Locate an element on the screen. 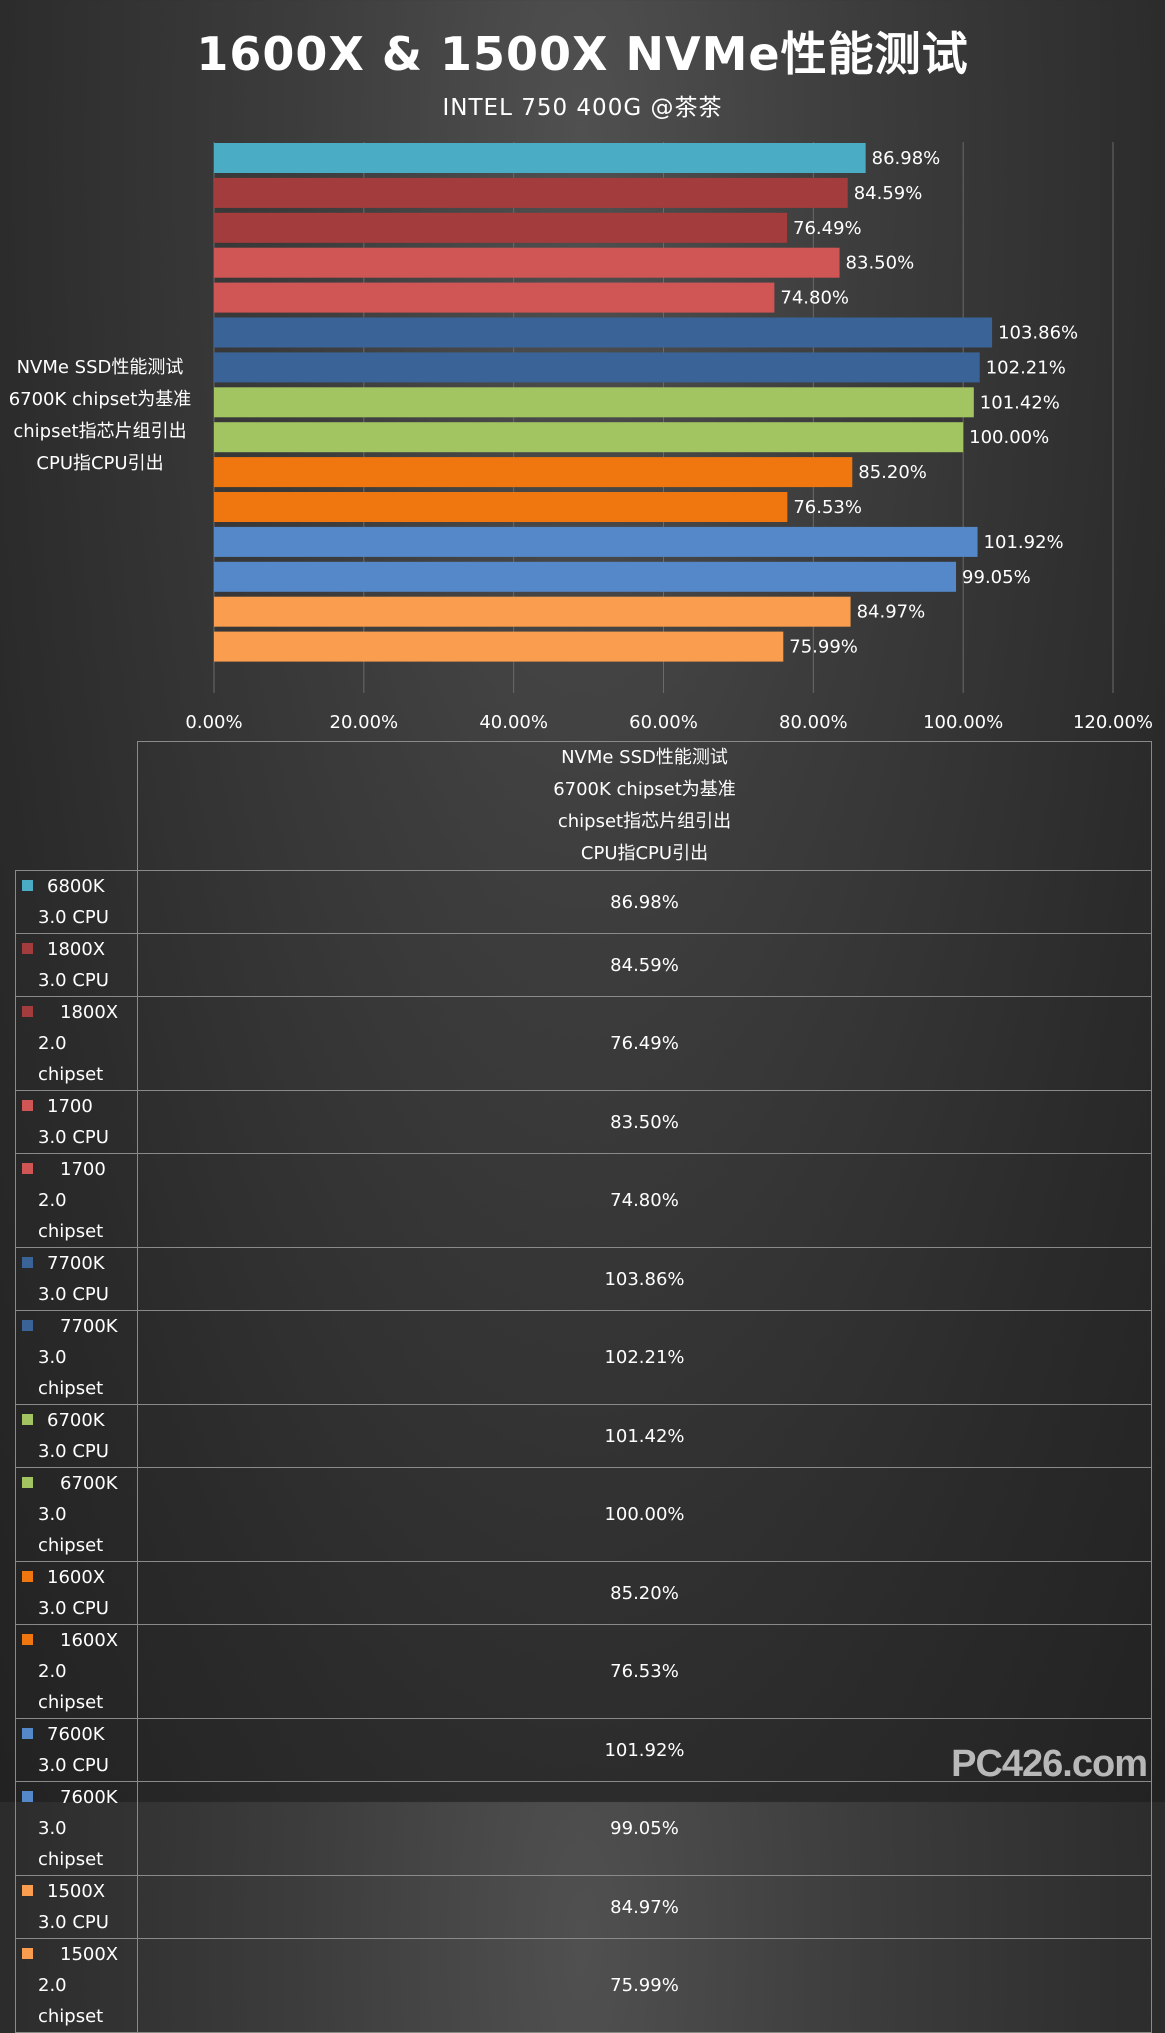  table-row-label-cell: 7700K 3.0 CPU is located at coordinates (76, 1279).